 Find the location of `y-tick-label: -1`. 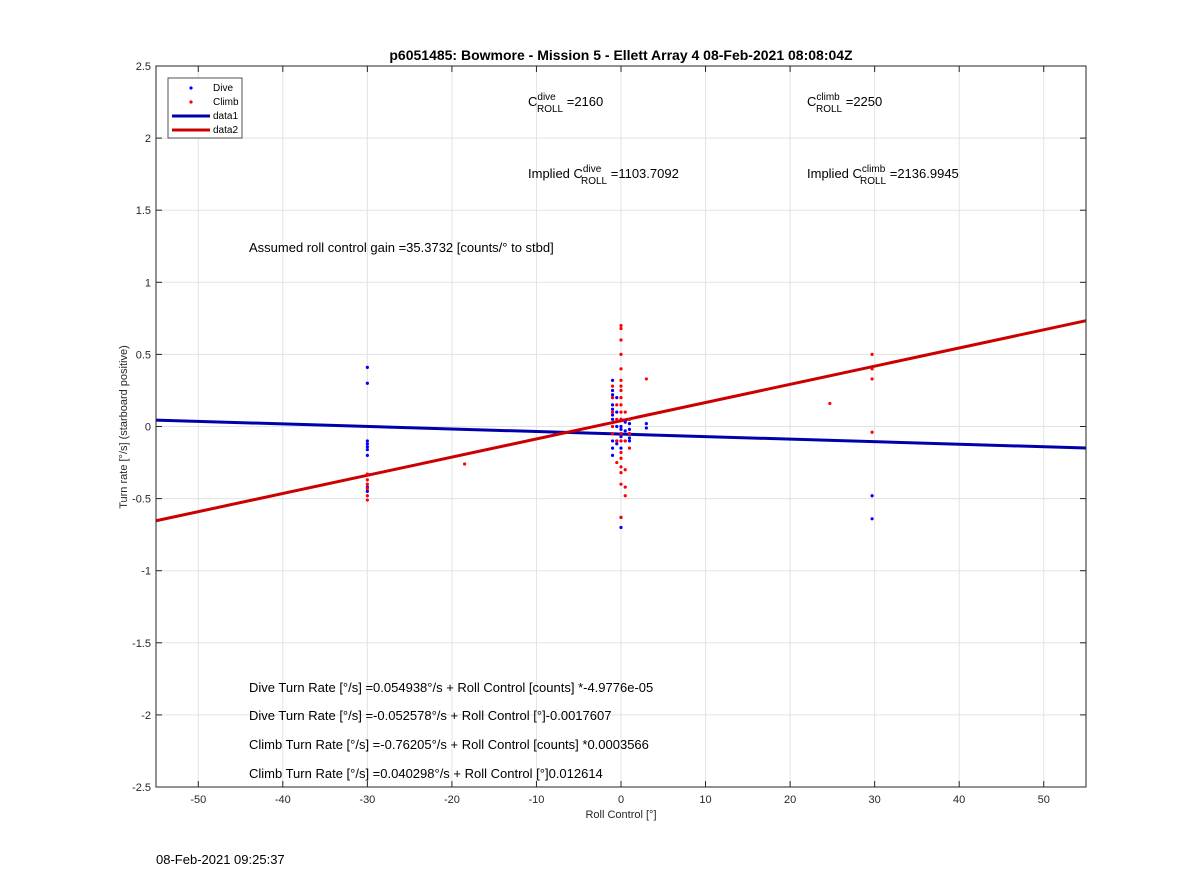

y-tick-label: -1 is located at coordinates (146, 572).